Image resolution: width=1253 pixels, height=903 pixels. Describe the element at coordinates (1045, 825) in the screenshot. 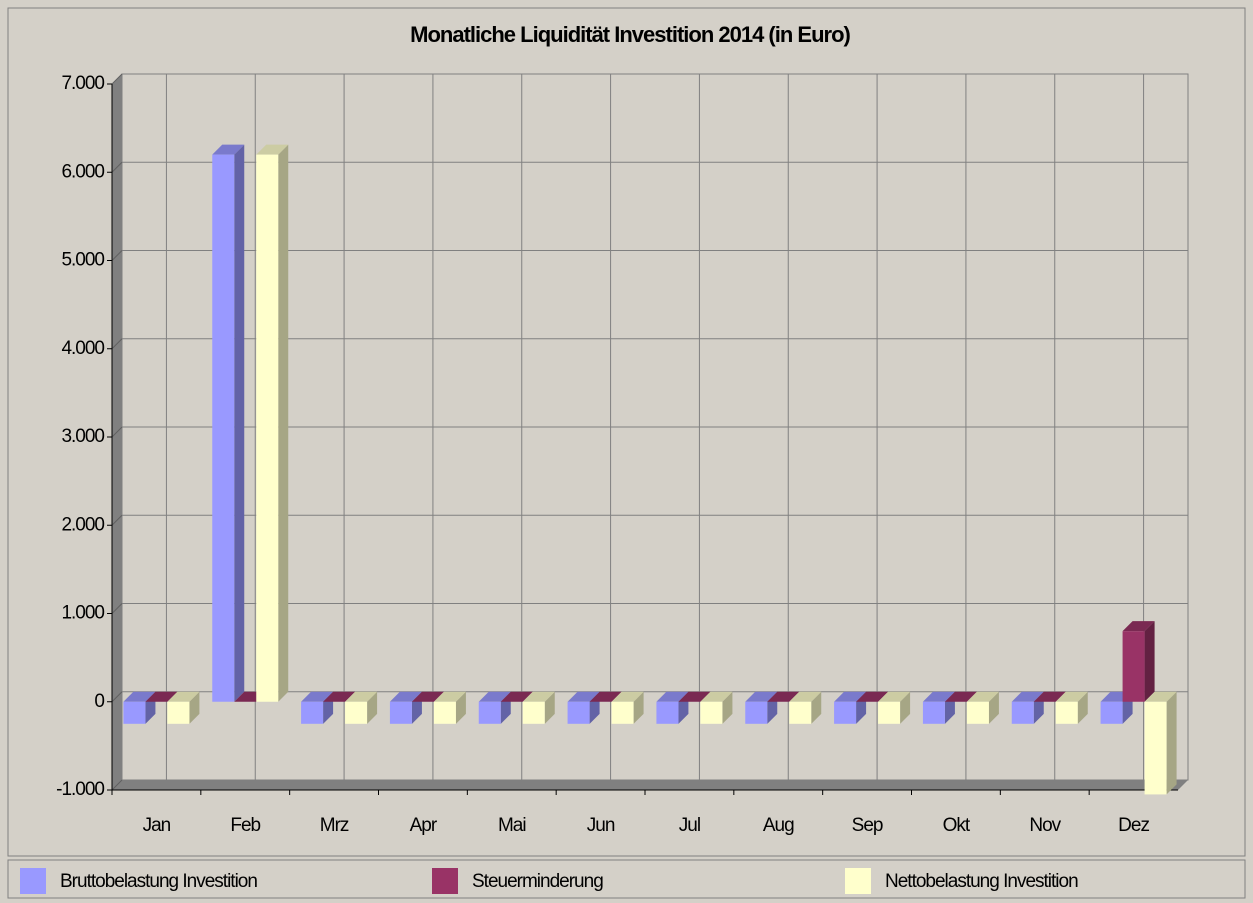

I see `x-tick-label: Nov` at that location.